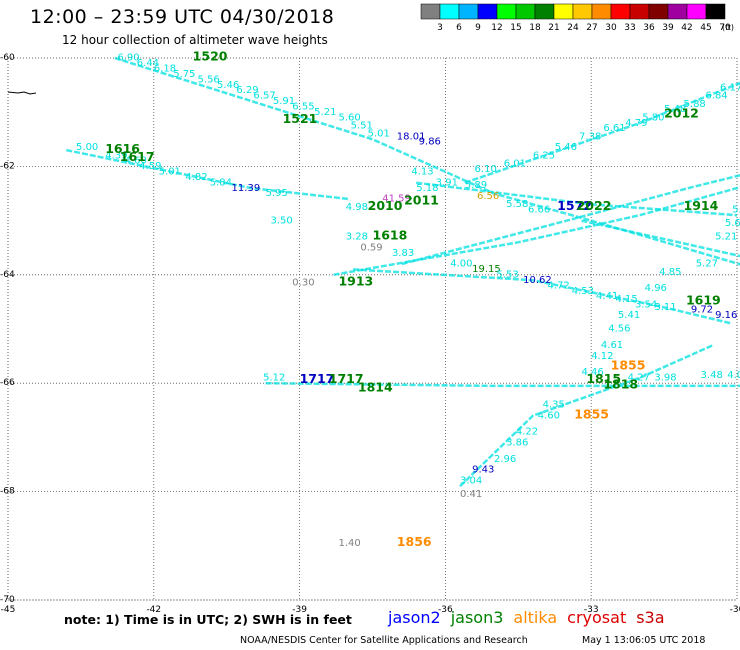 The image size is (740, 650). Describe the element at coordinates (544, 155) in the screenshot. I see `wave-height-label: 6.25` at that location.